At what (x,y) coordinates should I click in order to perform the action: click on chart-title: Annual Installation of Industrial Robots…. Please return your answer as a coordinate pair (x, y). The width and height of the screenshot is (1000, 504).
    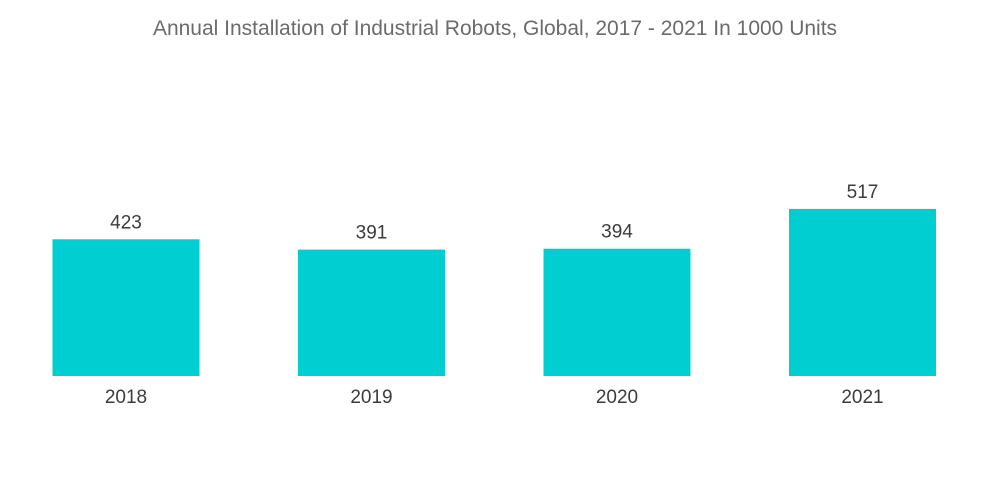
    Looking at the image, I should click on (495, 28).